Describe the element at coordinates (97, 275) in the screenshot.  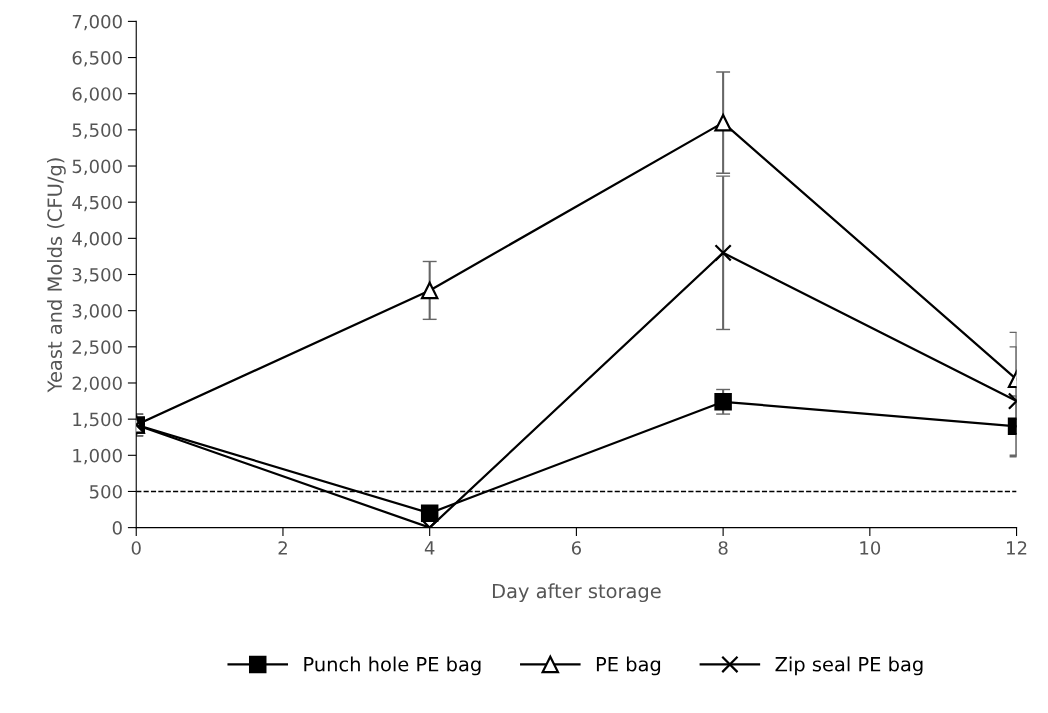
I see `y-tick-label: 3,500` at that location.